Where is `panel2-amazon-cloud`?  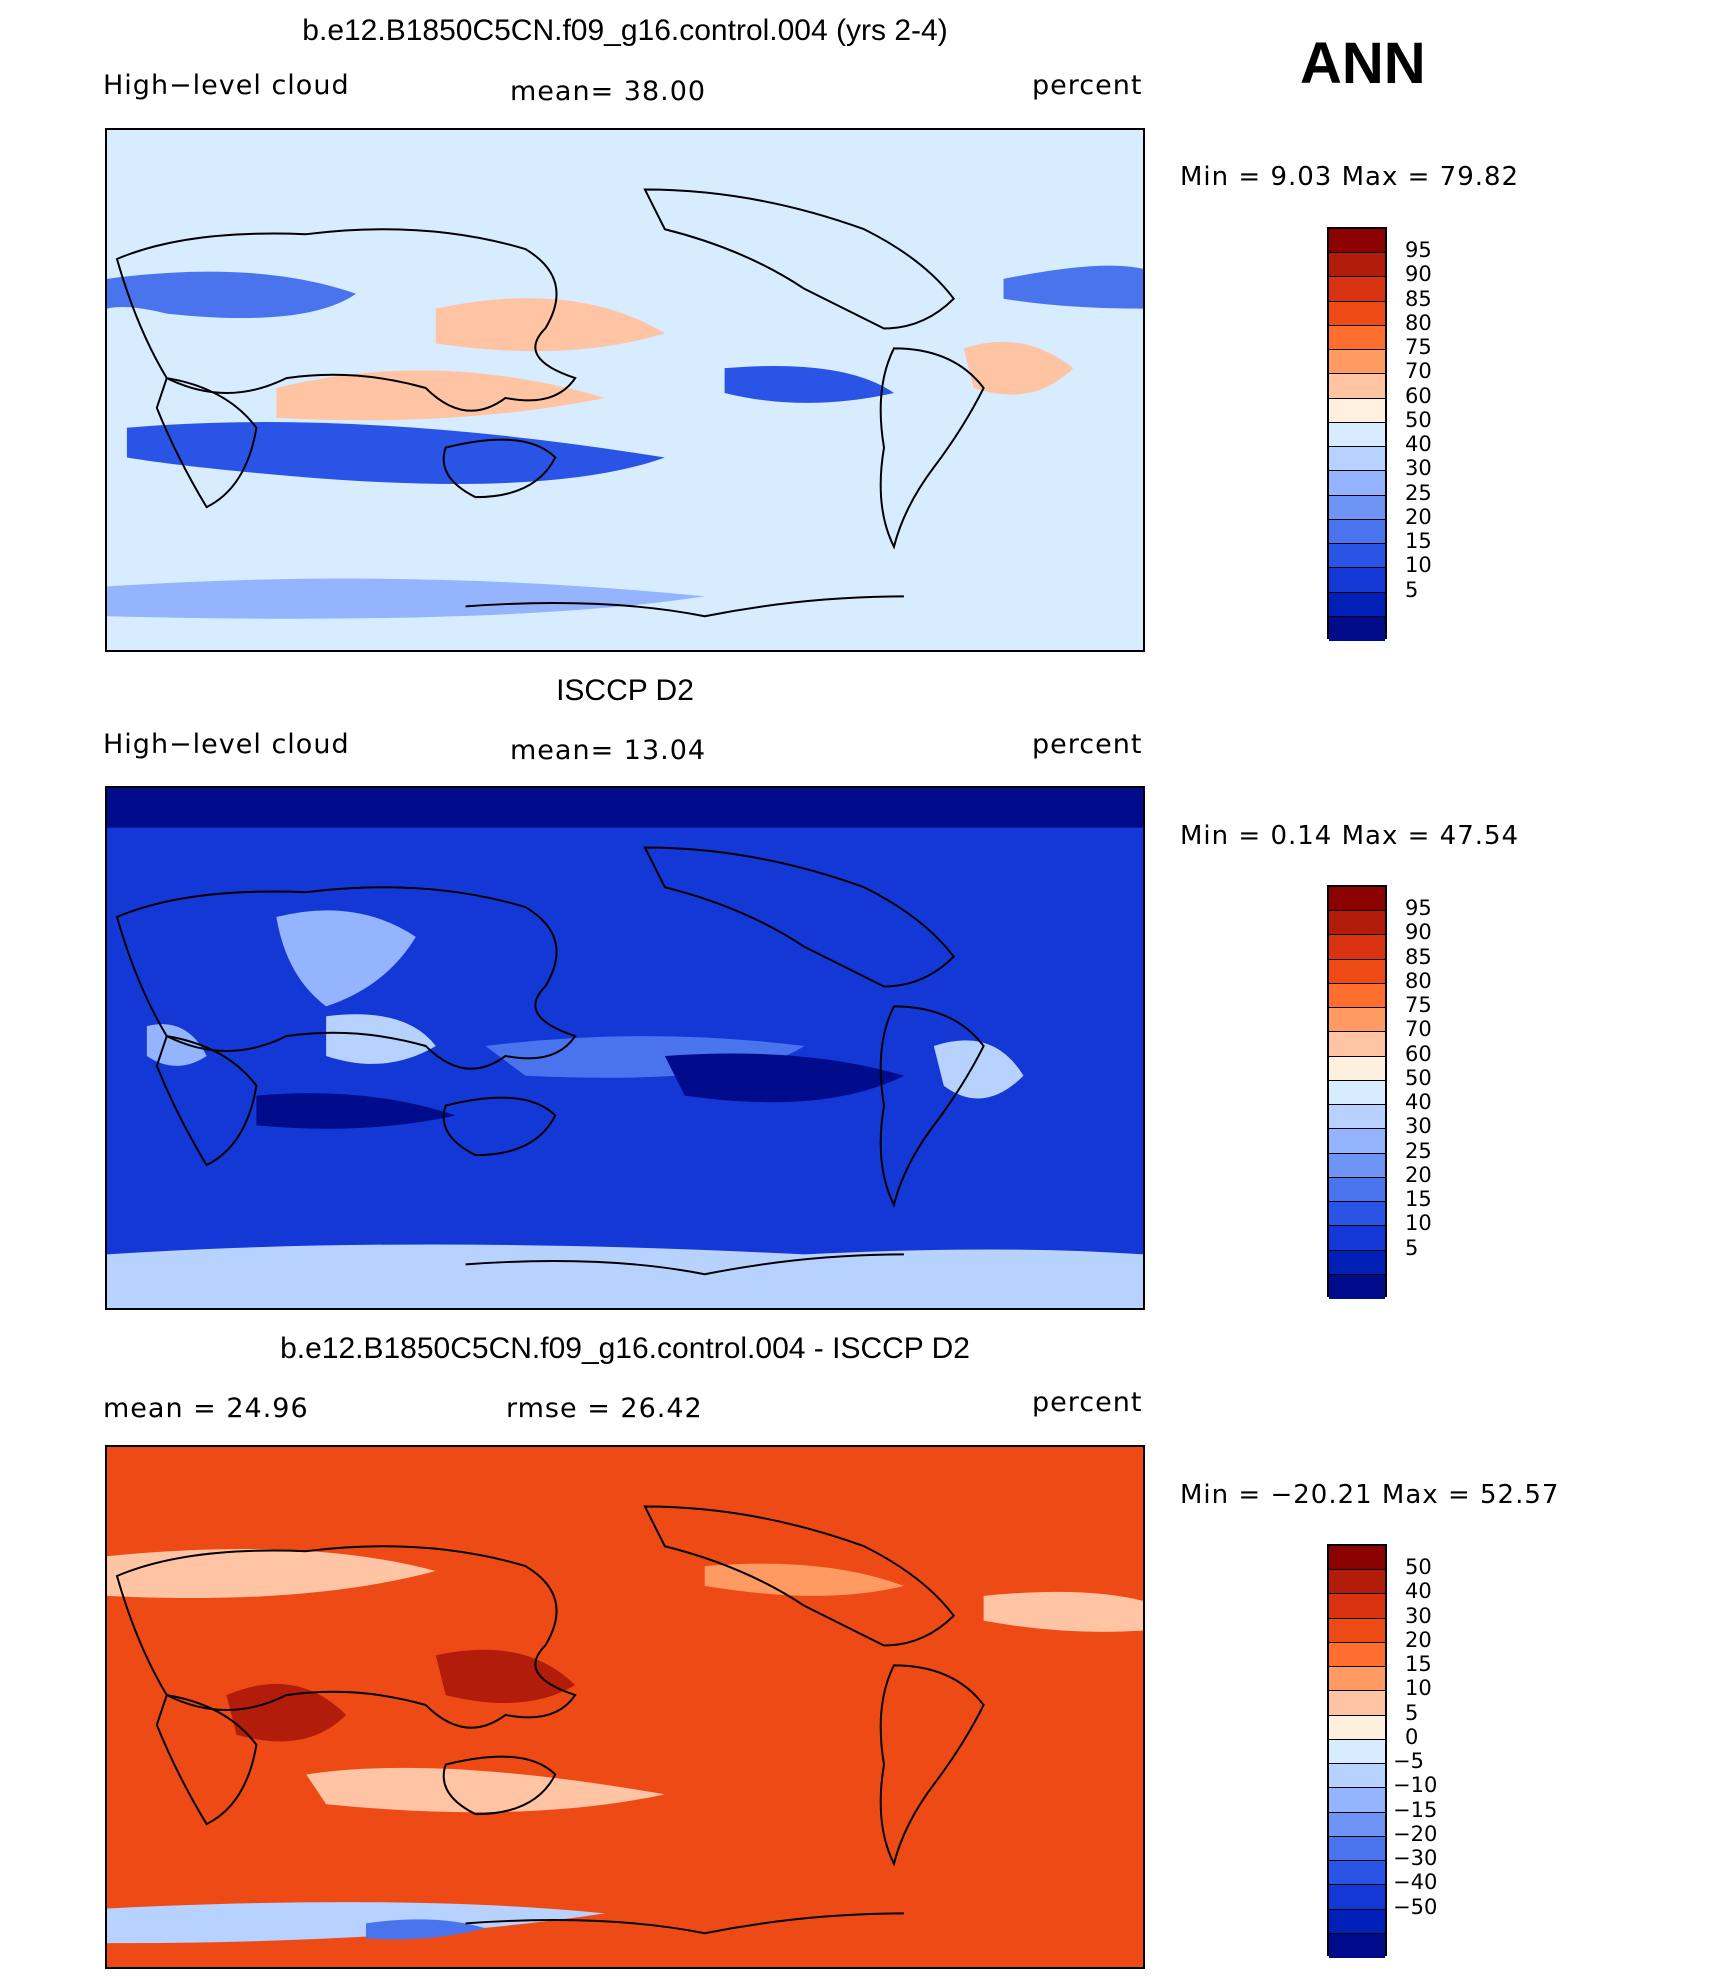
panel2-amazon-cloud is located at coordinates (978, 1069).